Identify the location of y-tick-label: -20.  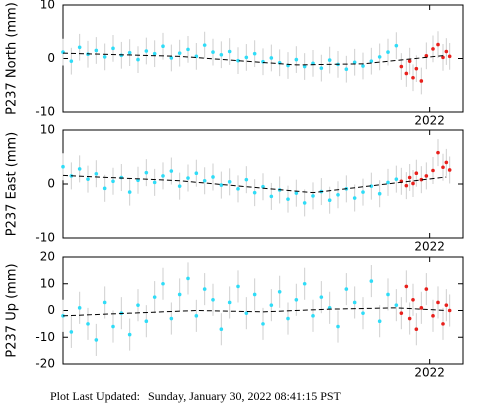
(45, 364).